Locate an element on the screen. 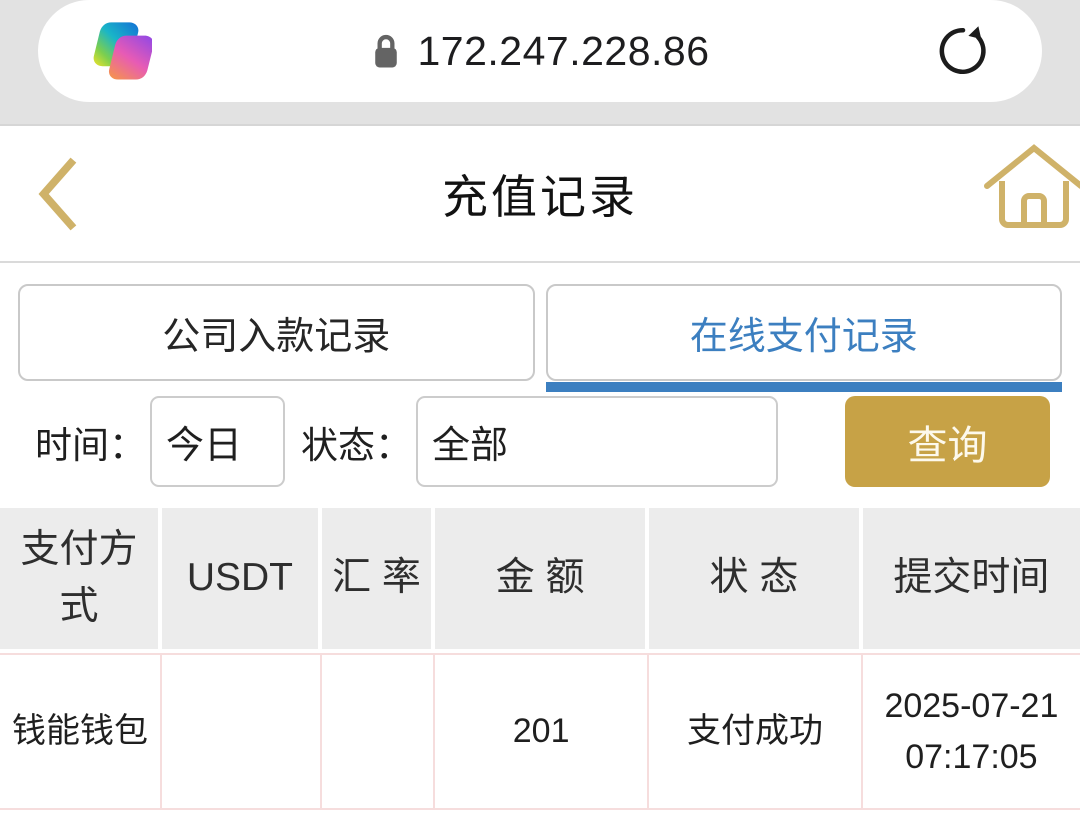  cell-payment-method: 钱能钱包 is located at coordinates (81, 731).